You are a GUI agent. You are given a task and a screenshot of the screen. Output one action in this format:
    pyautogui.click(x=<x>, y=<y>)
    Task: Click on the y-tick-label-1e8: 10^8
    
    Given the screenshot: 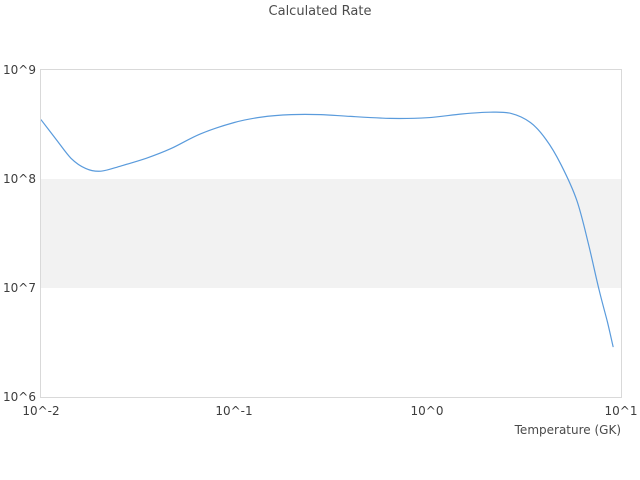 What is the action you would take?
    pyautogui.click(x=19, y=179)
    